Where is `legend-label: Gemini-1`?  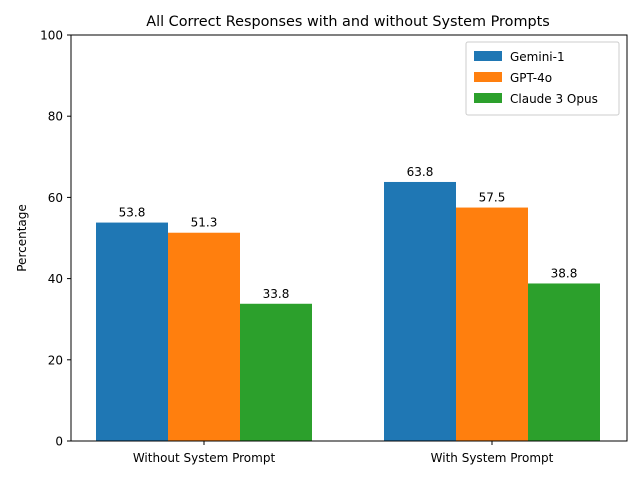 legend-label: Gemini-1 is located at coordinates (537, 57).